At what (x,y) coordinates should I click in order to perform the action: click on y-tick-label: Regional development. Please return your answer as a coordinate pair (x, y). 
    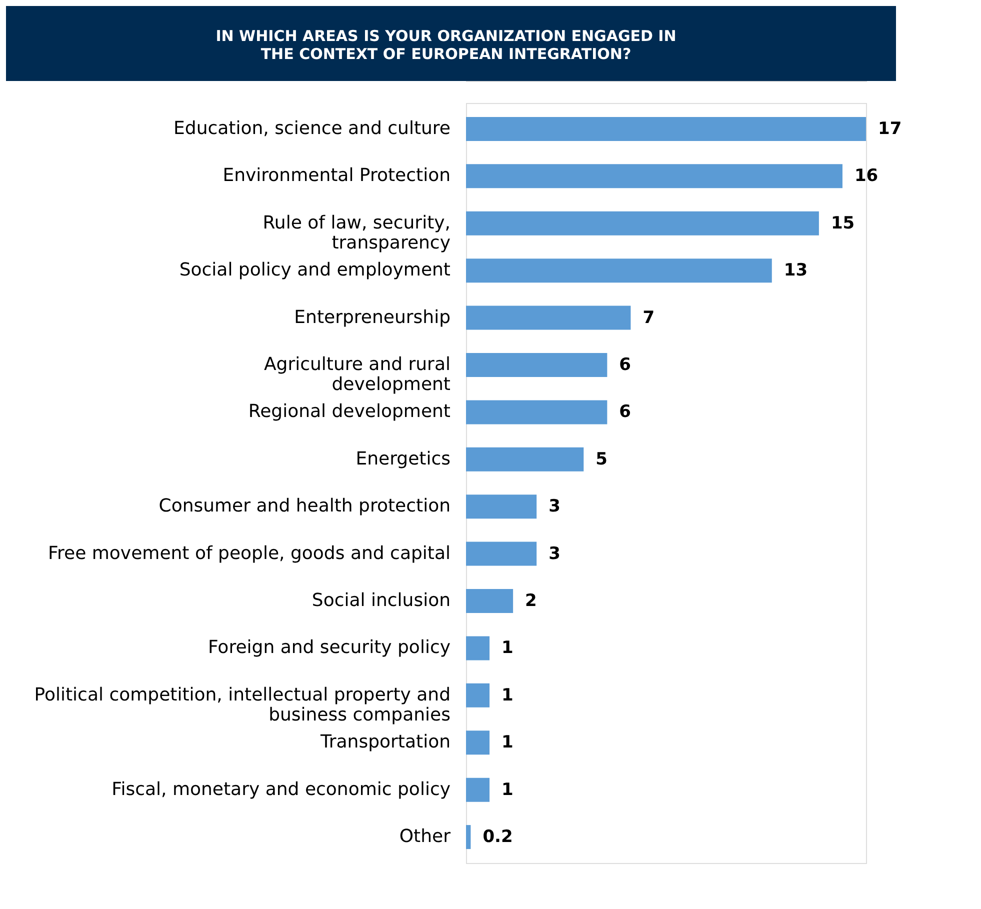
    Looking at the image, I should click on (349, 411).